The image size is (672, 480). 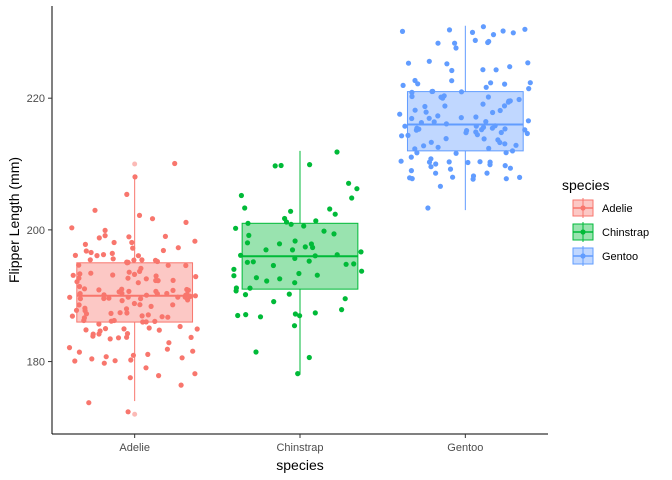 What do you see at coordinates (605, 256) in the screenshot?
I see `legend-item-gentoo: Gentoo` at bounding box center [605, 256].